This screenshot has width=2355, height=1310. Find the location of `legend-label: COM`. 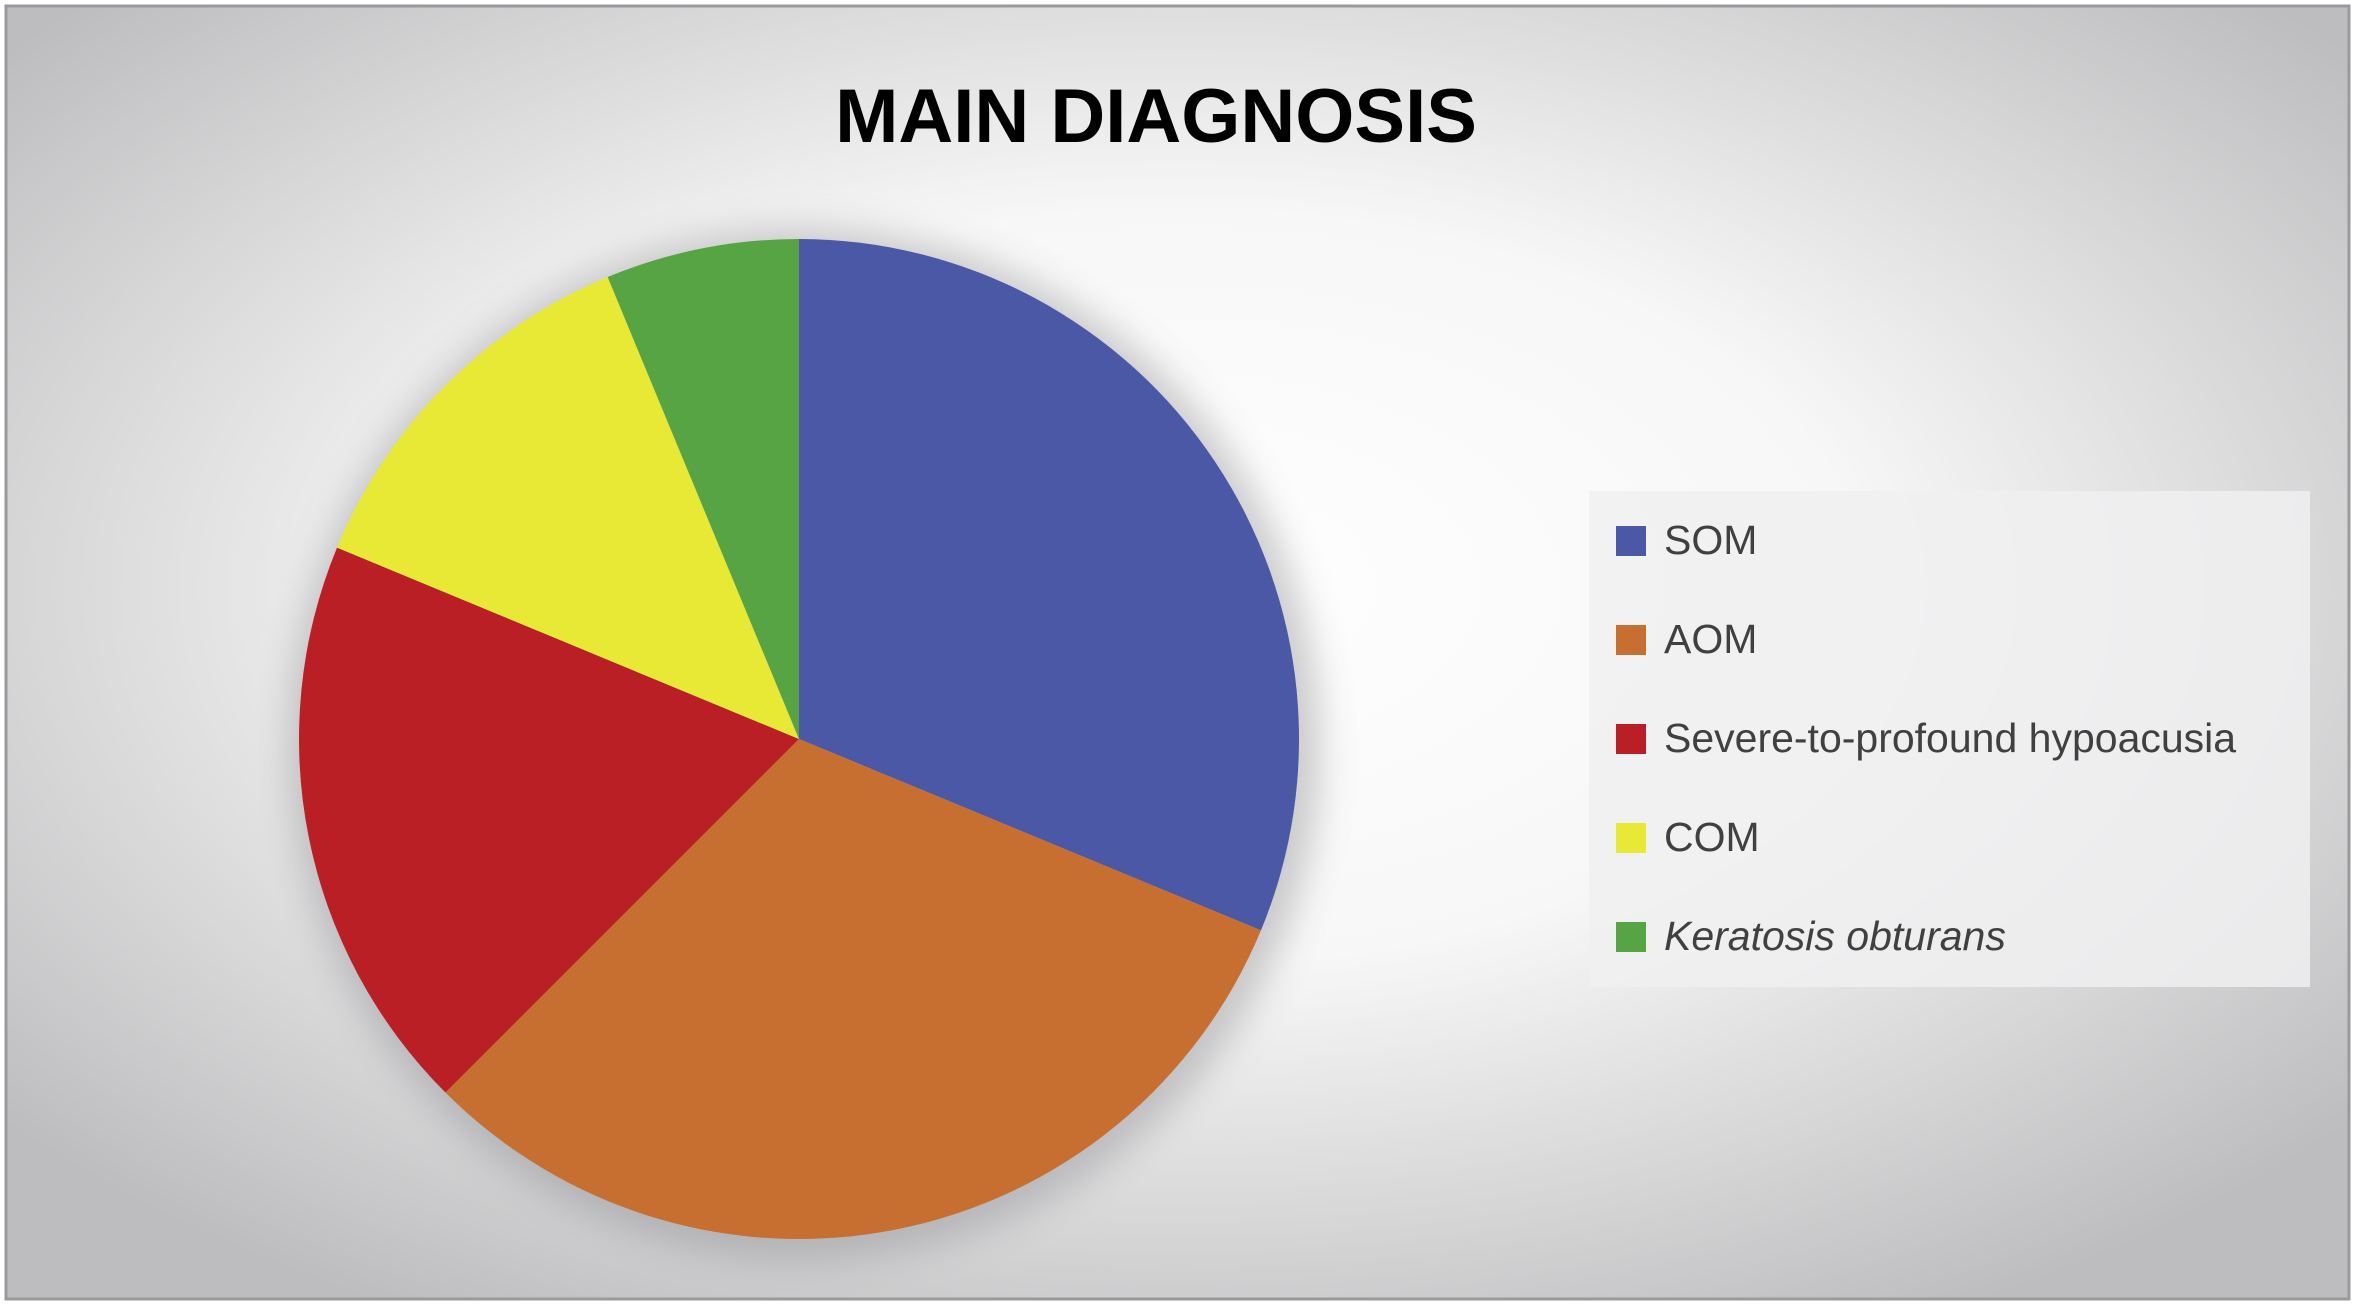

legend-label: COM is located at coordinates (1712, 837).